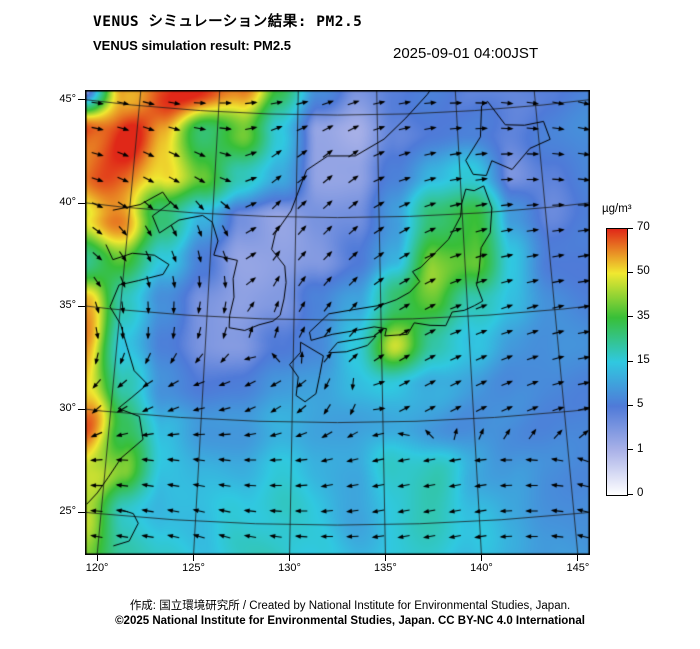  What do you see at coordinates (67, 511) in the screenshot?
I see `lat-tick-label: 25°` at bounding box center [67, 511].